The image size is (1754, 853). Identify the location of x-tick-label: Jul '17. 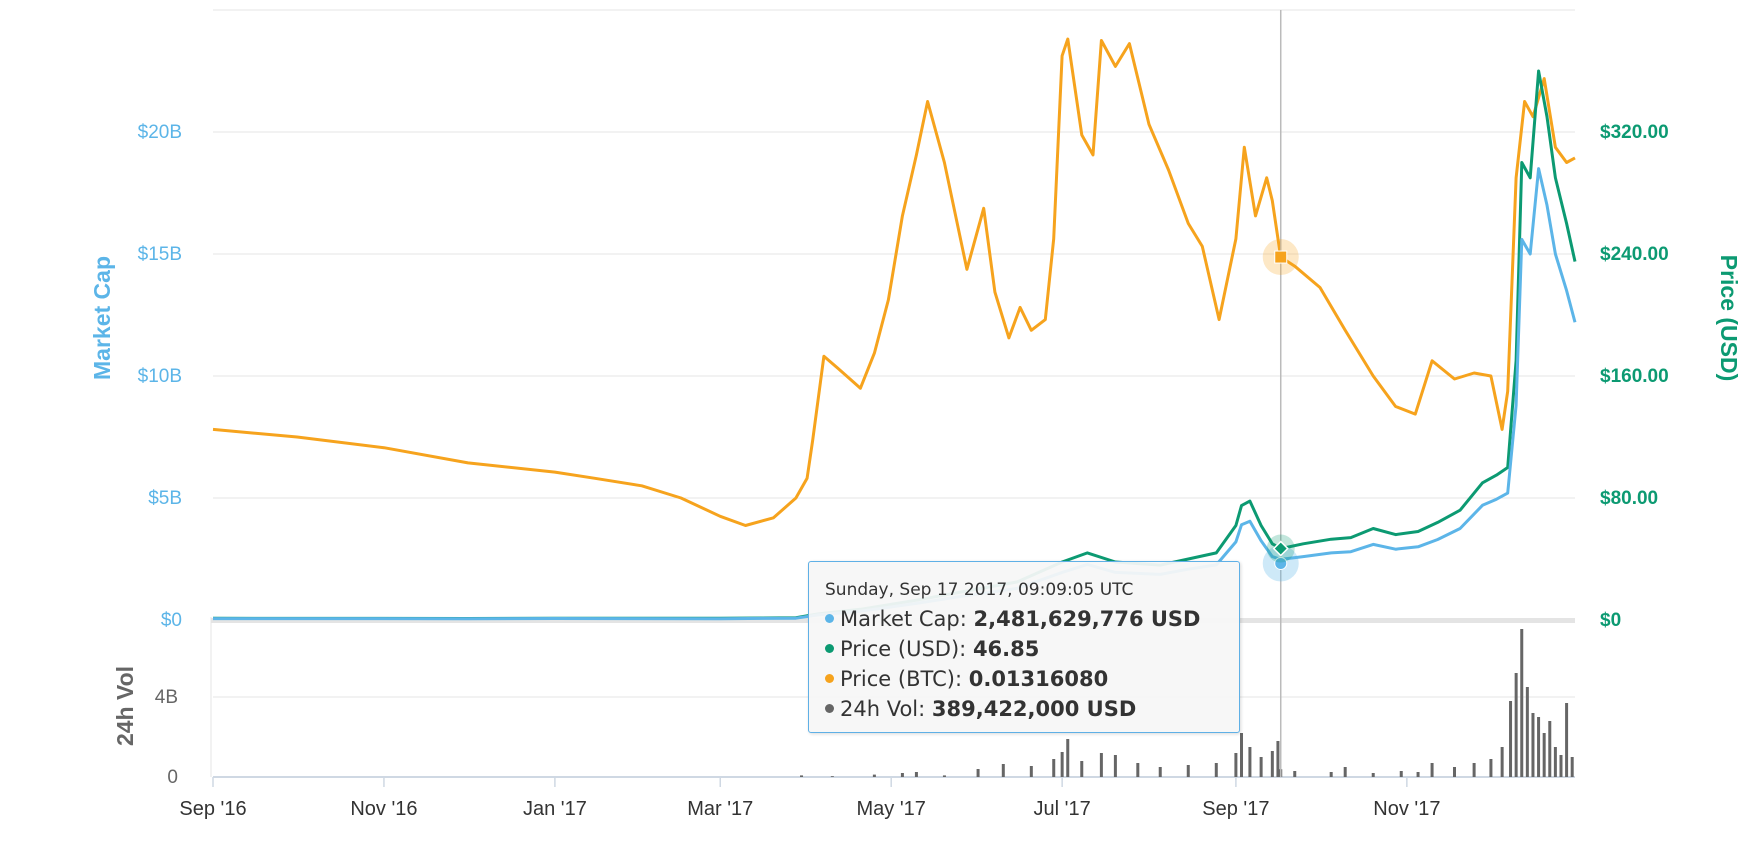
(1062, 809).